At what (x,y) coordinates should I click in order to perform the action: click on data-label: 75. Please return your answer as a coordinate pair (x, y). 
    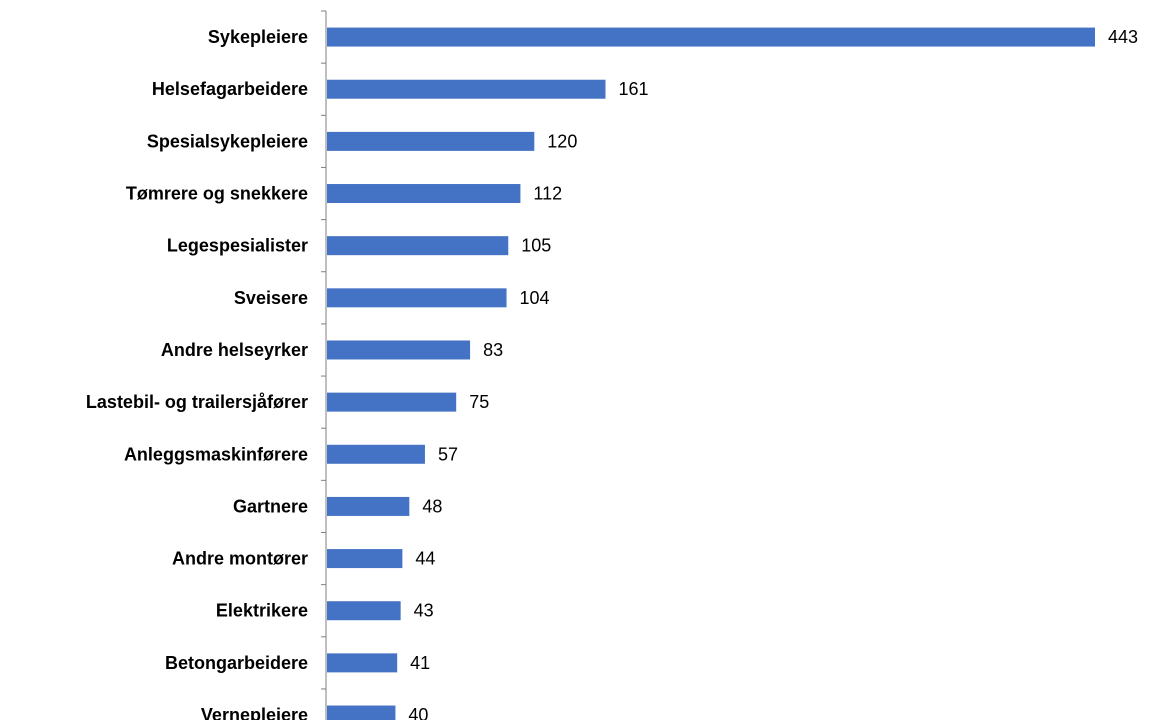
    Looking at the image, I should click on (479, 402).